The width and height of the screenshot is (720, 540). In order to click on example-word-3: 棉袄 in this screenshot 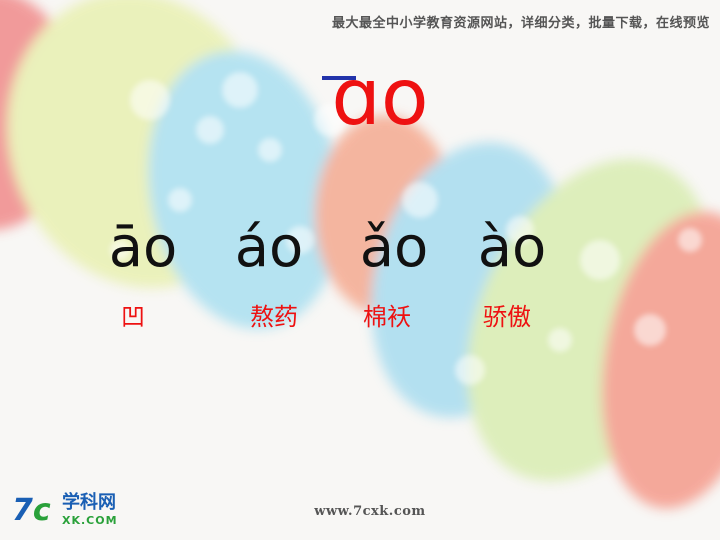, I will do `click(387, 317)`.